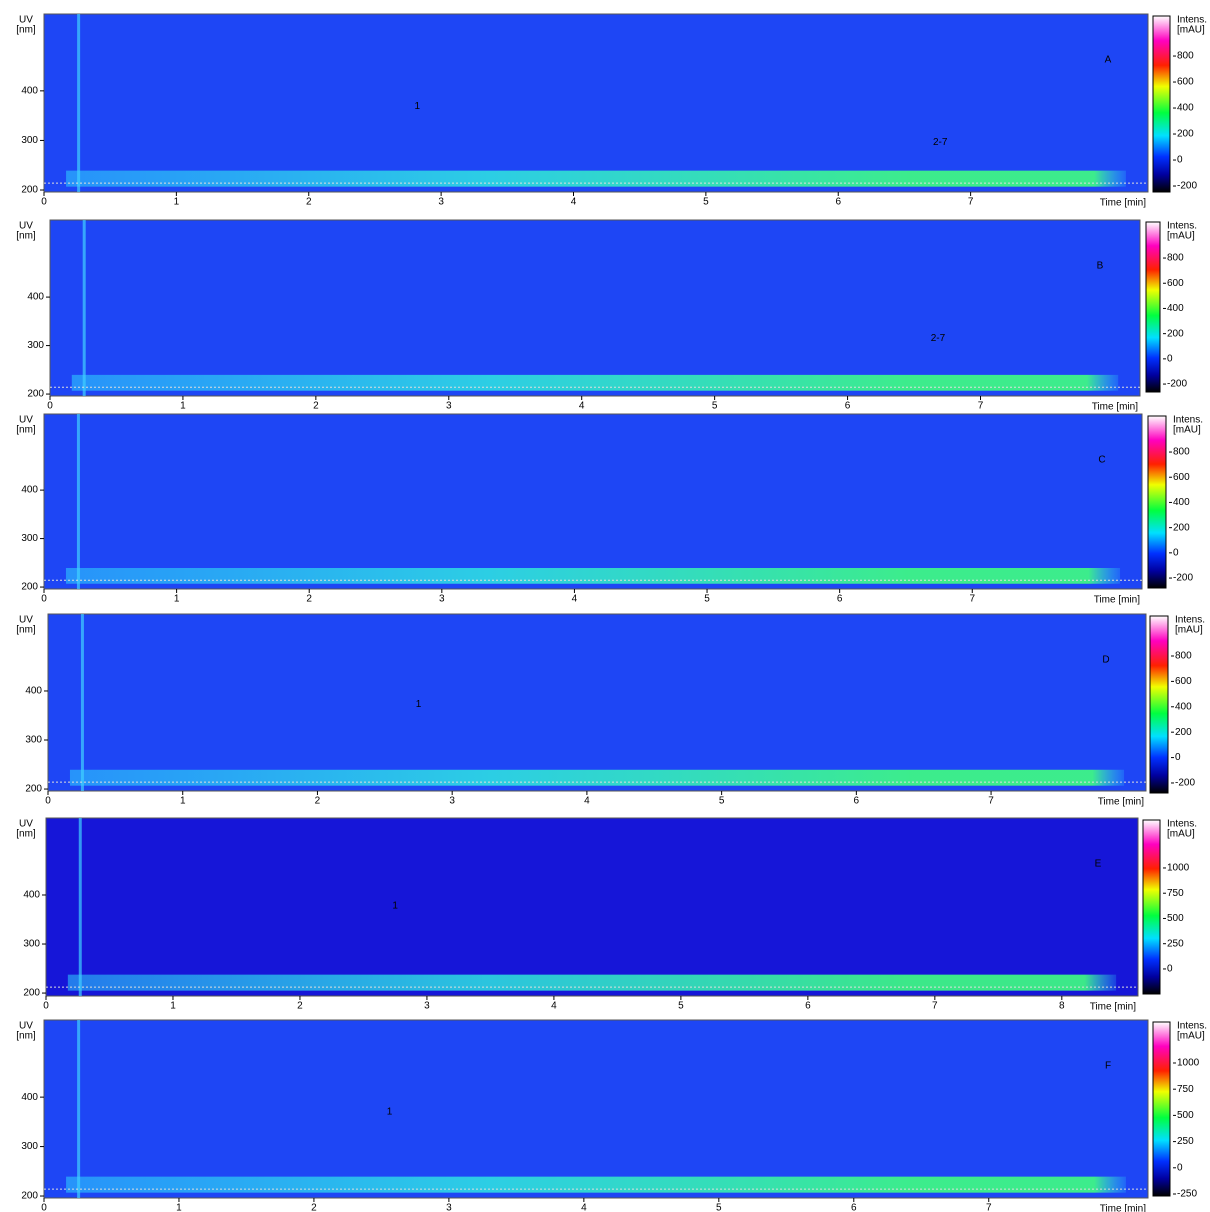 The height and width of the screenshot is (1212, 1210). What do you see at coordinates (940, 142) in the screenshot?
I see `peak-annotation big: 2-7` at bounding box center [940, 142].